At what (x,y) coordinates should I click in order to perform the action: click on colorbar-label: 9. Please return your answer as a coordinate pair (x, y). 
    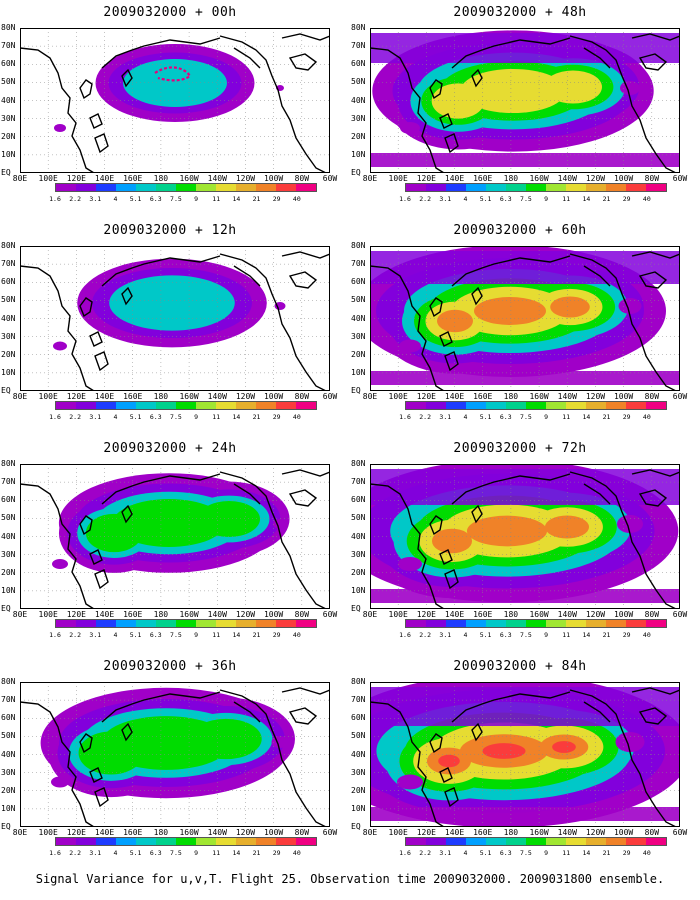
    Looking at the image, I should click on (196, 635).